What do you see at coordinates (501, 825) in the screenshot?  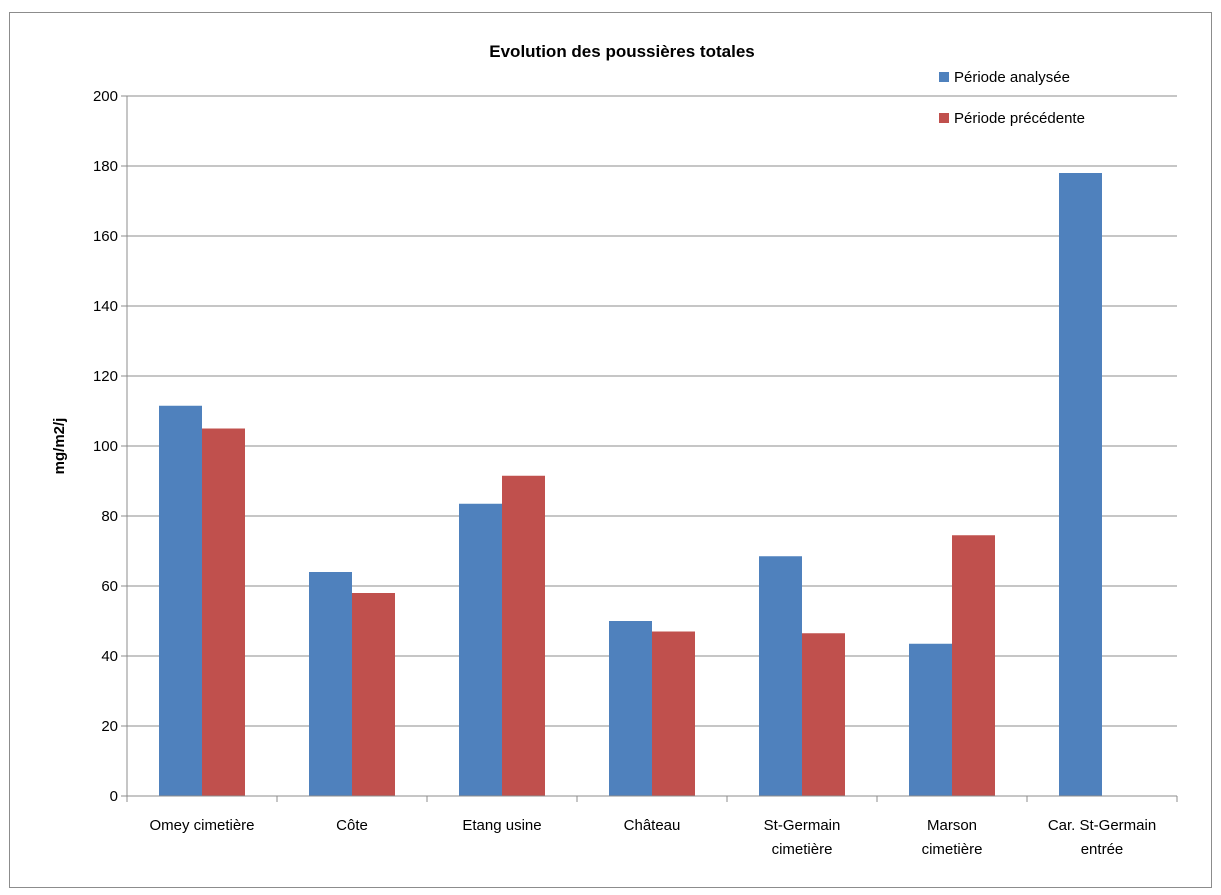 I see `x-tick-label-2: Etang usine` at bounding box center [501, 825].